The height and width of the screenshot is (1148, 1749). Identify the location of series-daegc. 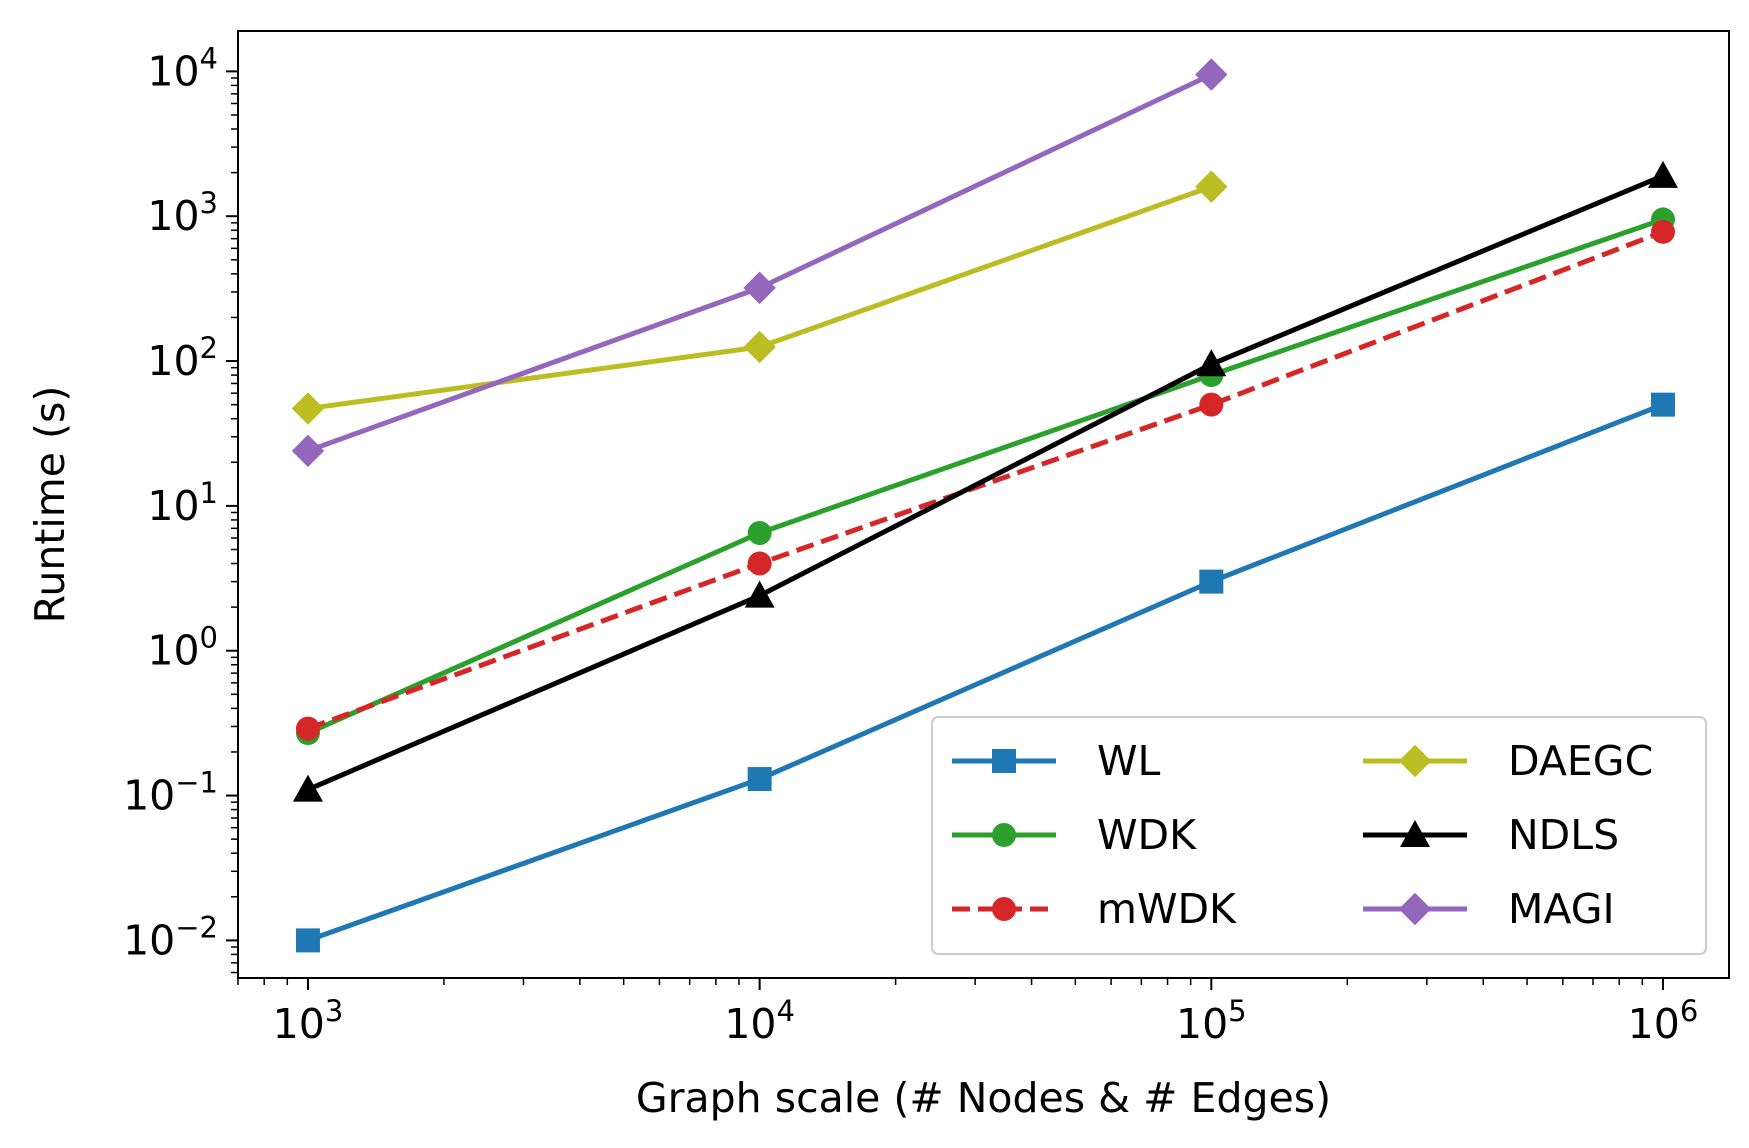
(759, 297).